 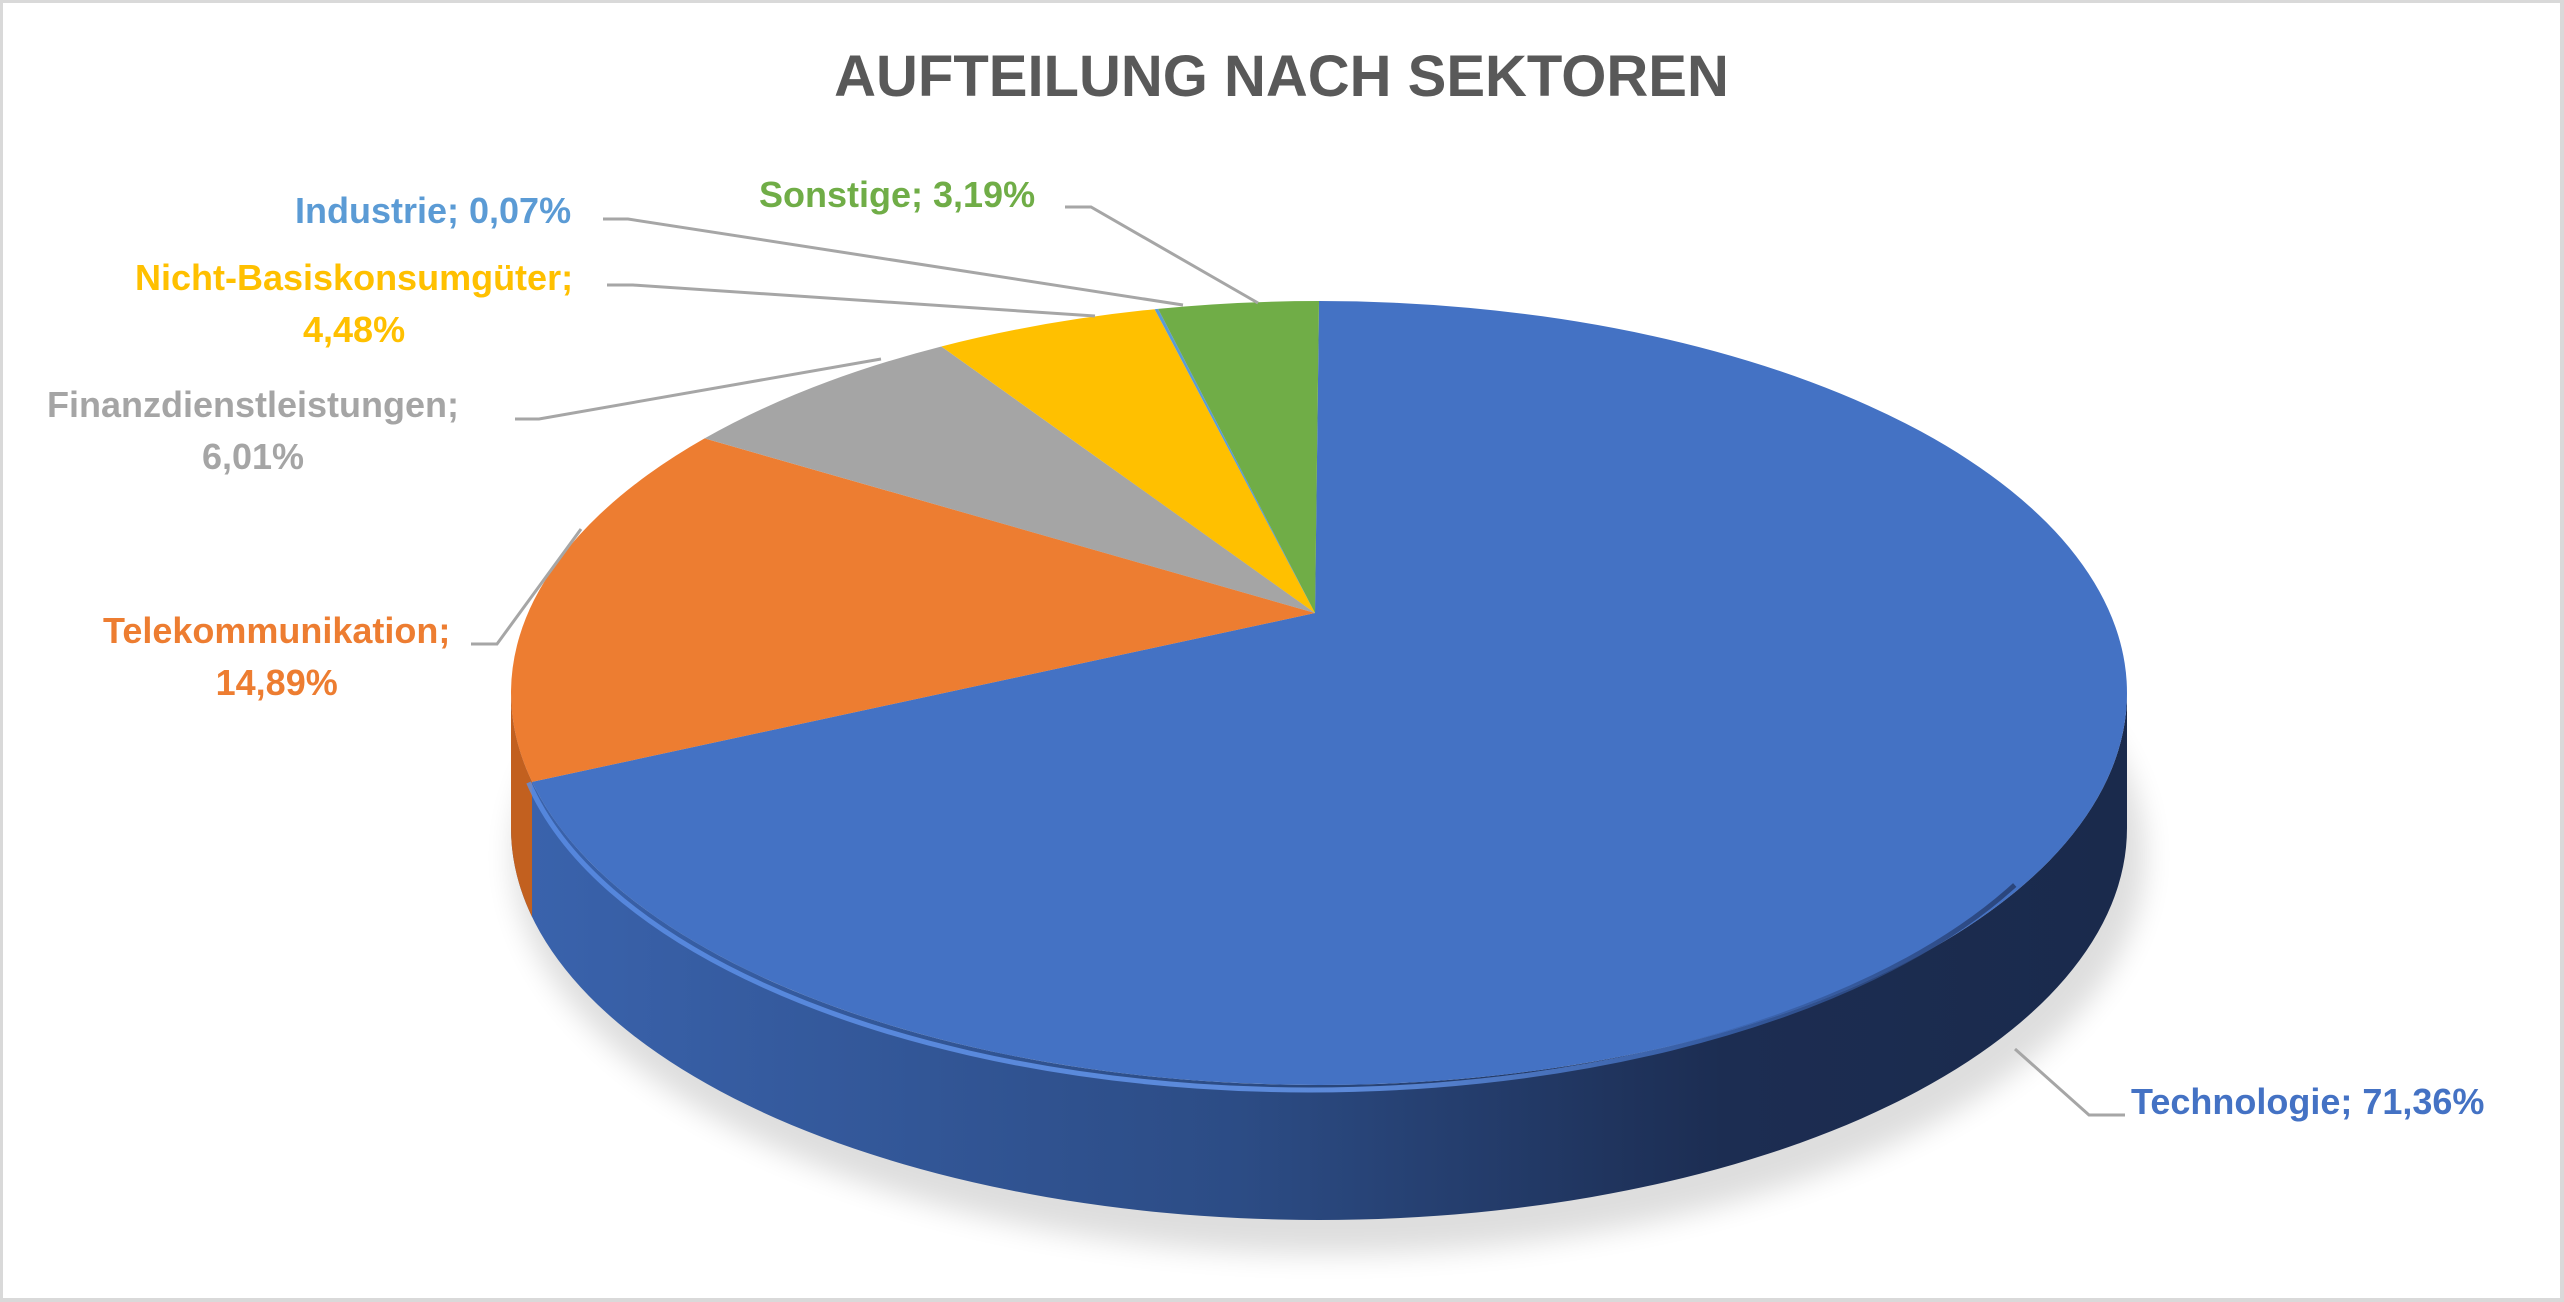 I want to click on pie-slice-nicht-basiskonsumgueter, so click(x=1128, y=461).